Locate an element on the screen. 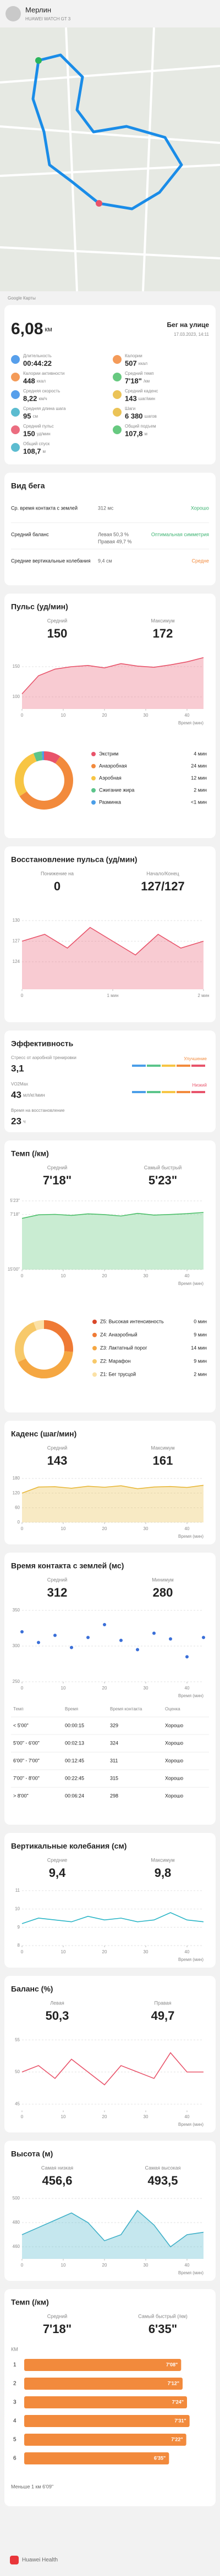 The image size is (220, 2576). table-cell: 00:12:45 is located at coordinates (74, 1760).